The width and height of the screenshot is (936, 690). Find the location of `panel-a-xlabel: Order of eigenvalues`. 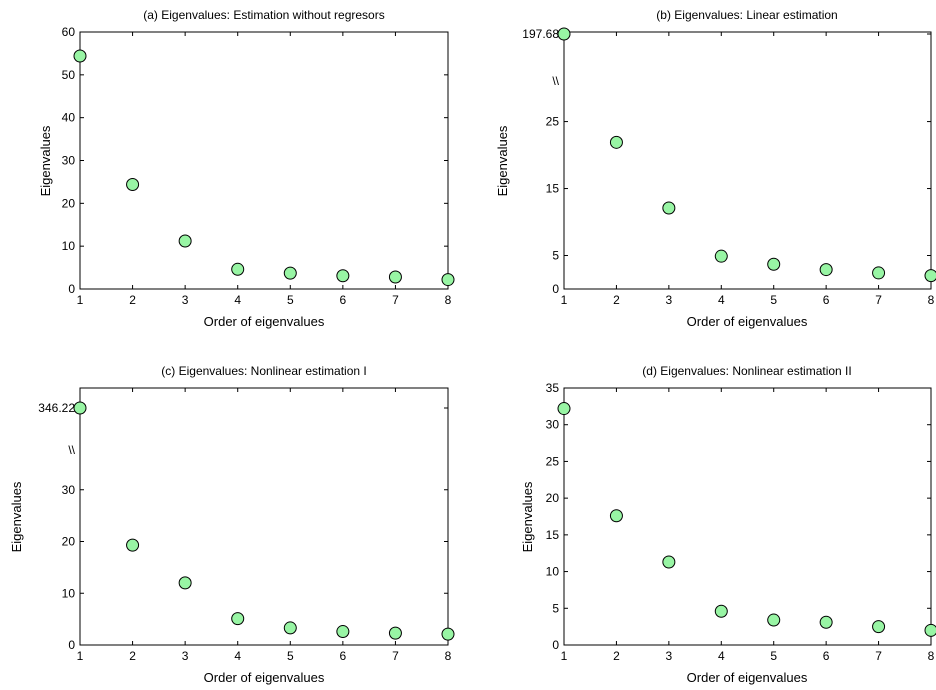

panel-a-xlabel: Order of eigenvalues is located at coordinates (264, 321).